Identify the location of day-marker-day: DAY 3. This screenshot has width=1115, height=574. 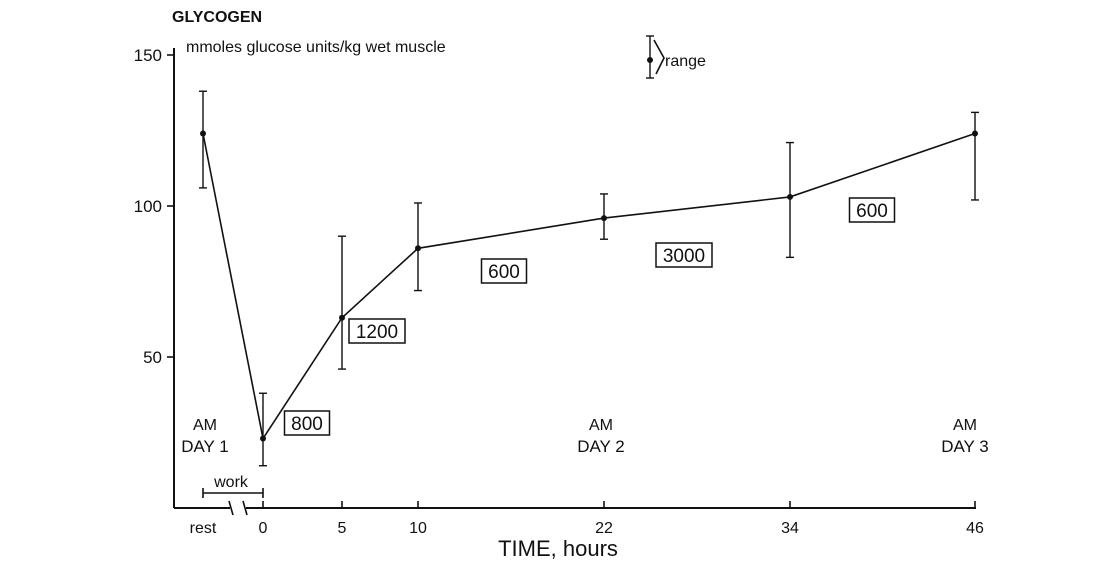
(965, 446).